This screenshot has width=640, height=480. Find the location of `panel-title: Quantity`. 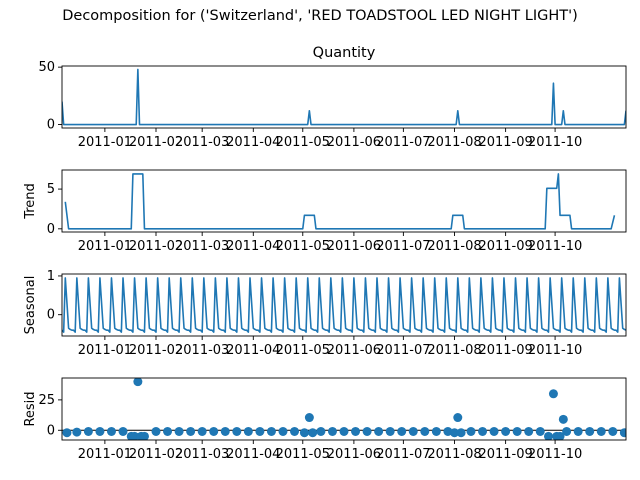

panel-title: Quantity is located at coordinates (344, 53).